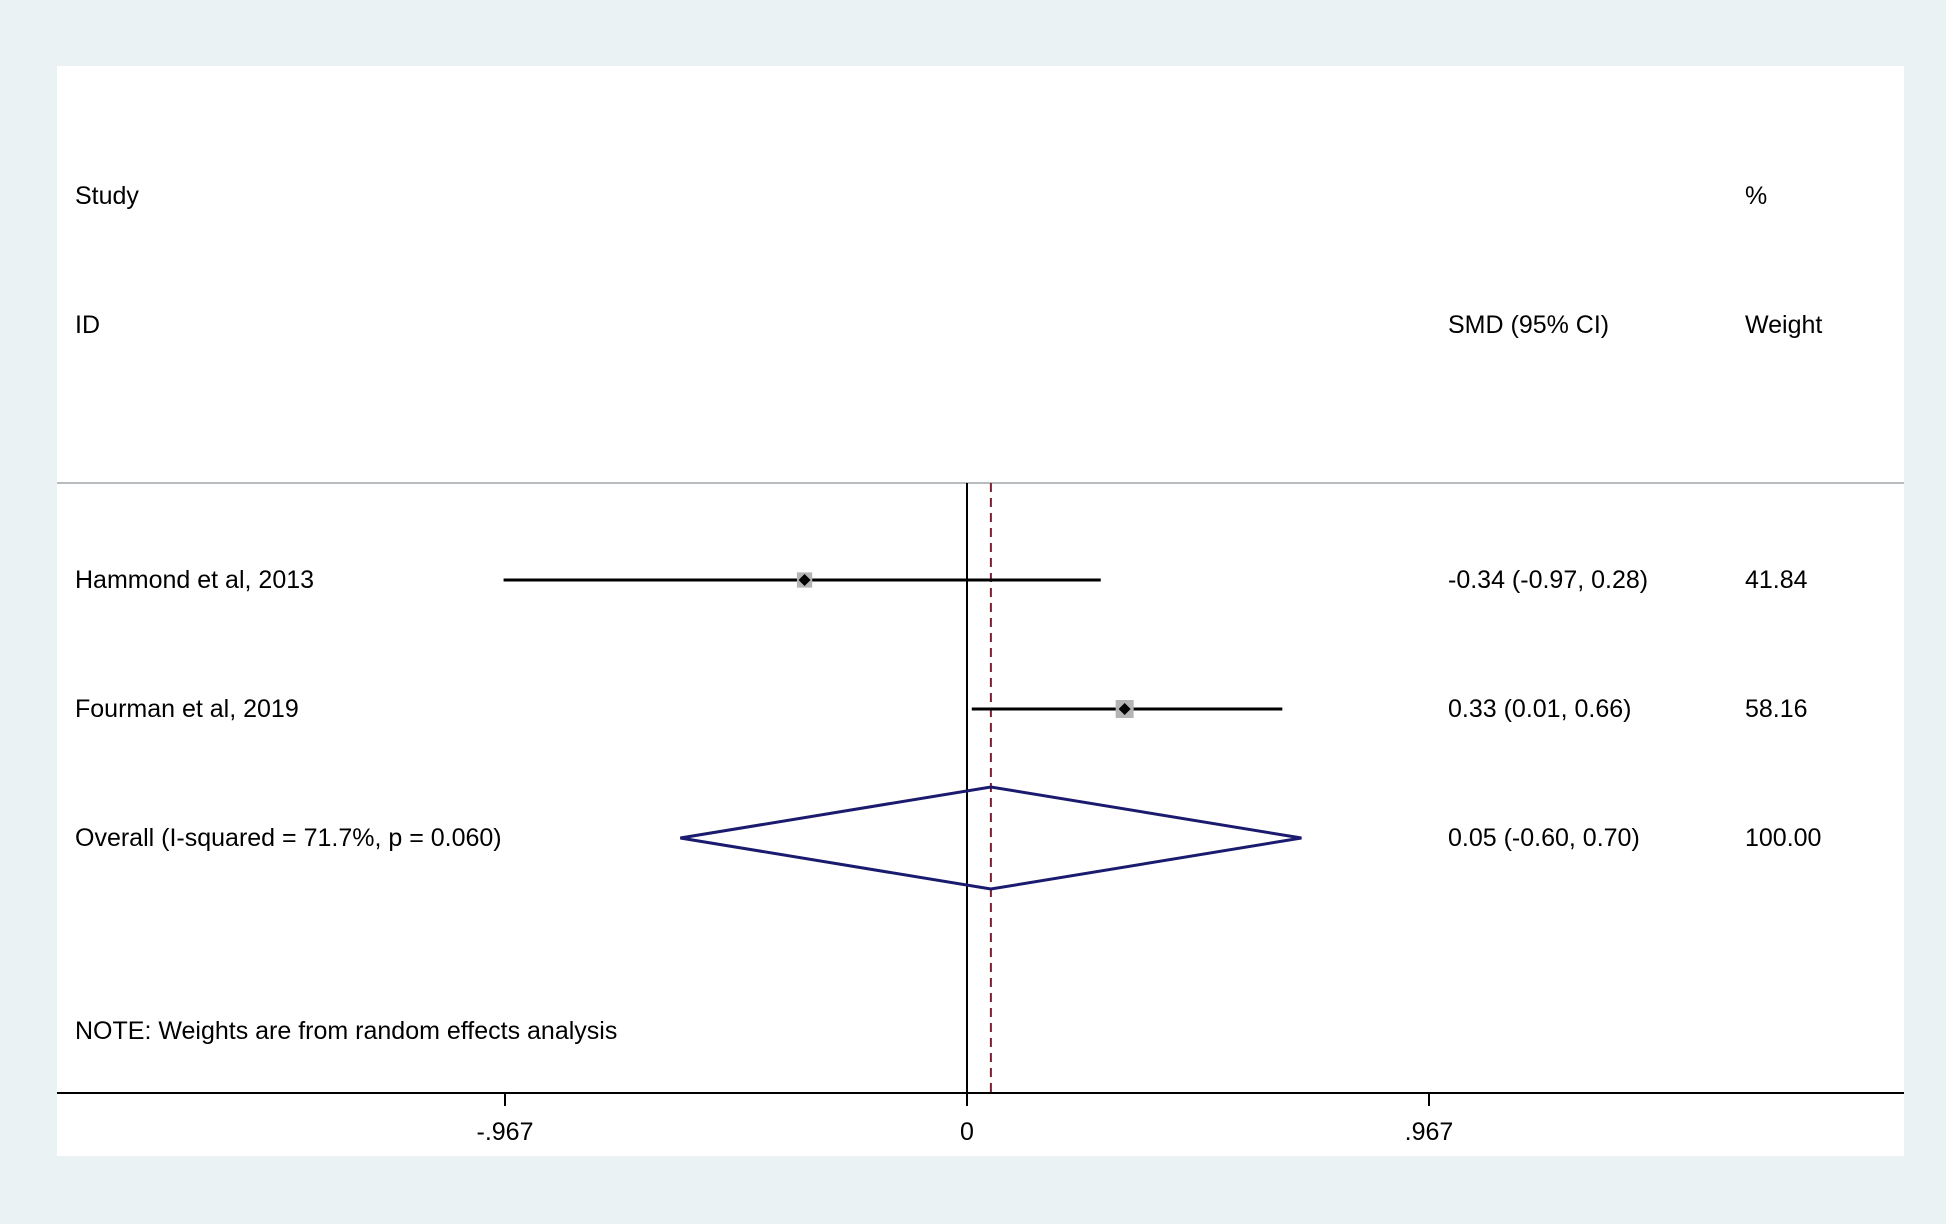 The height and width of the screenshot is (1224, 1946). I want to click on study-label: Fourman et al, 2019, so click(187, 709).